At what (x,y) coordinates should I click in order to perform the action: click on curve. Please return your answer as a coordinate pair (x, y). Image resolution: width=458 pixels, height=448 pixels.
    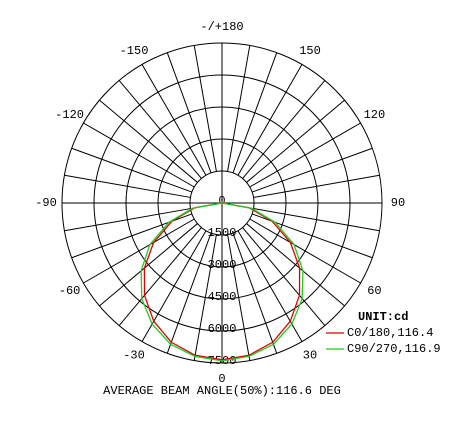
    Looking at the image, I should click on (222, 281).